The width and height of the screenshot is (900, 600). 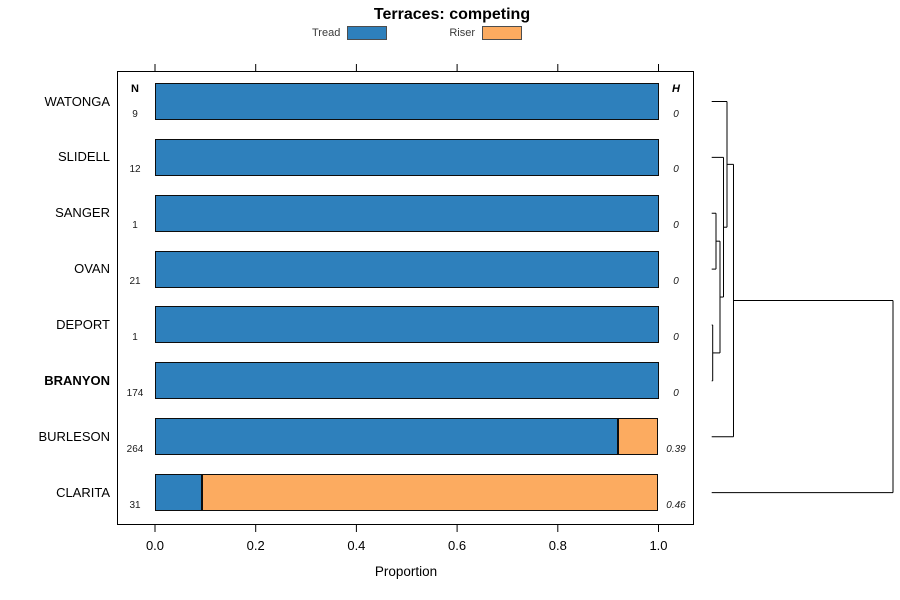 I want to click on h-value-burleson: 0.39, so click(x=676, y=449).